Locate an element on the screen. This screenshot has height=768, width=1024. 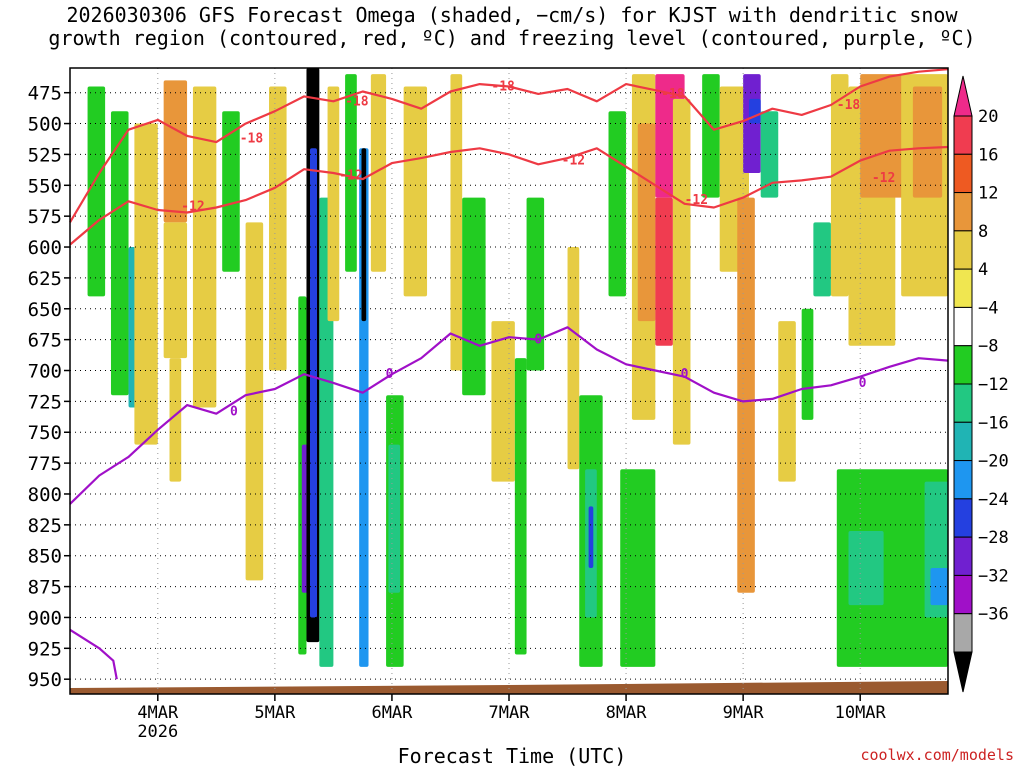
y-tick-label-650: 650 is located at coordinates (45, 310).